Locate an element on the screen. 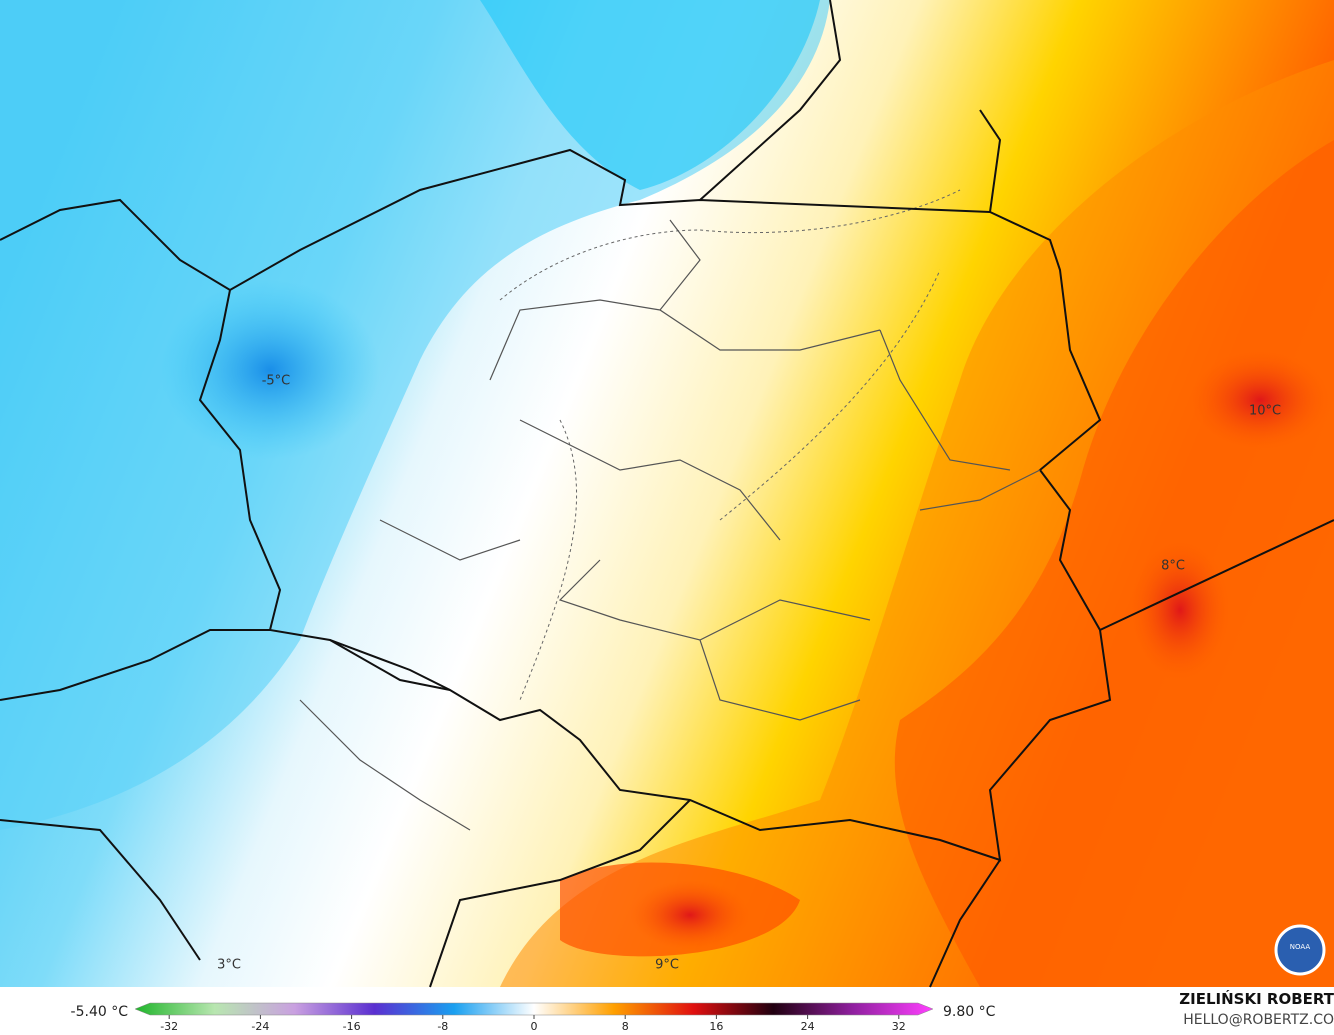 This screenshot has height=1035, width=1334. colorbar-scale is located at coordinates (534, 1009).